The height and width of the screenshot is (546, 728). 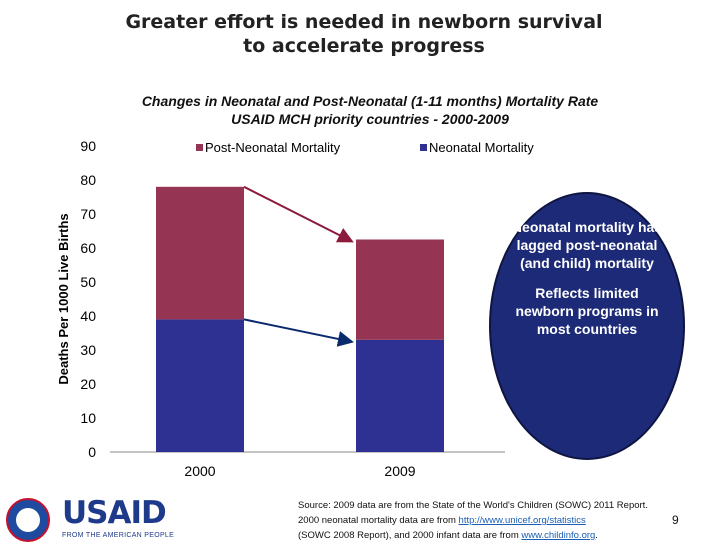 What do you see at coordinates (114, 513) in the screenshot?
I see `usaid-wordmark: USAID` at bounding box center [114, 513].